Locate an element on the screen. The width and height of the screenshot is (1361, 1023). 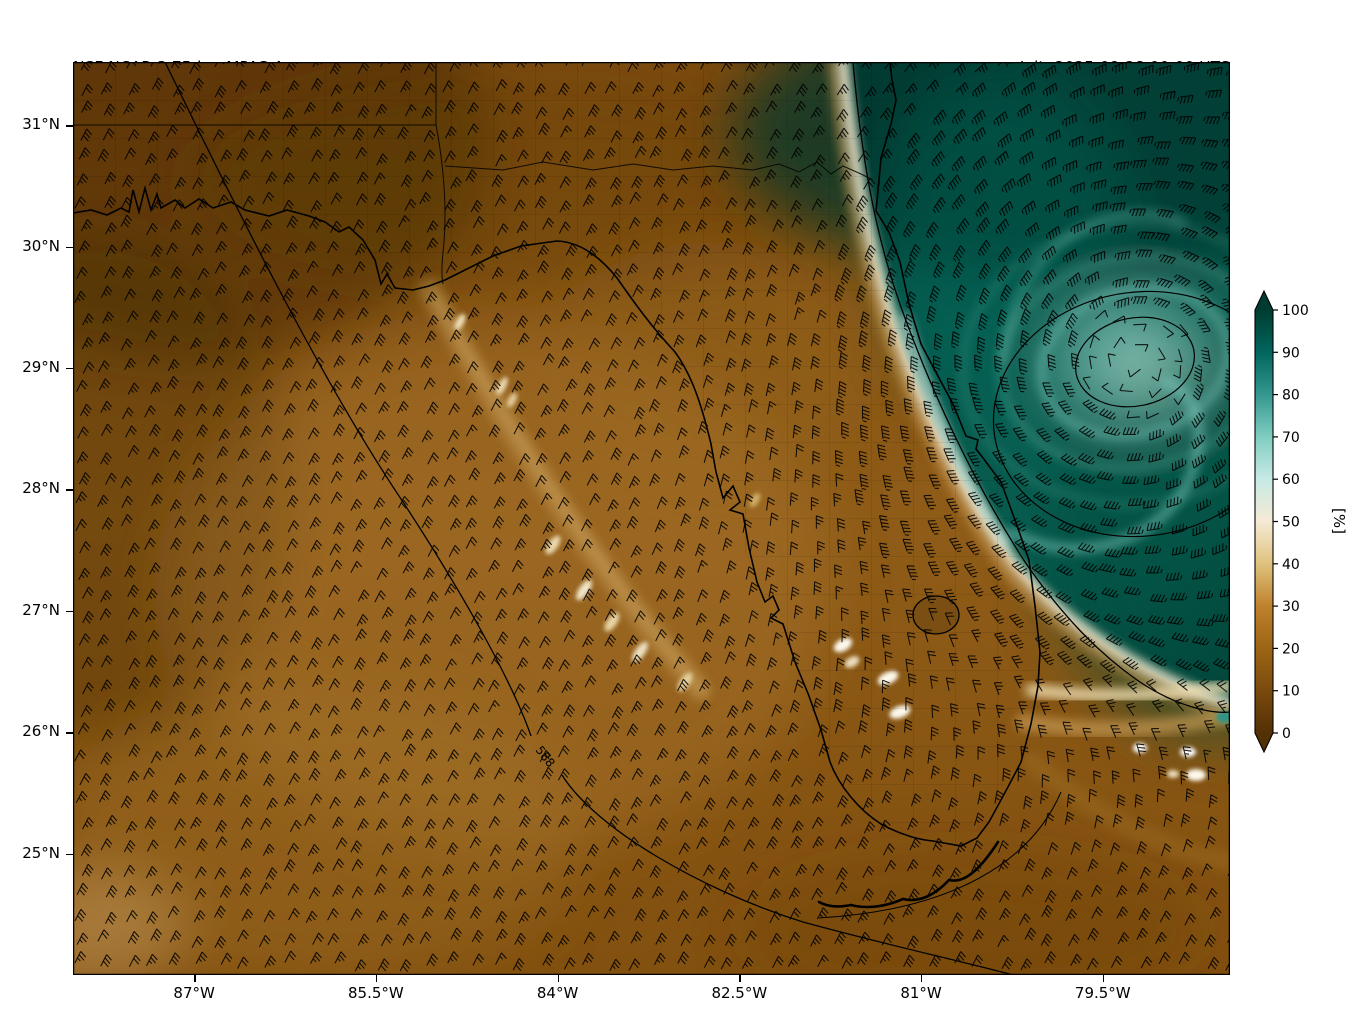
state-boundaries is located at coordinates (473, 173).